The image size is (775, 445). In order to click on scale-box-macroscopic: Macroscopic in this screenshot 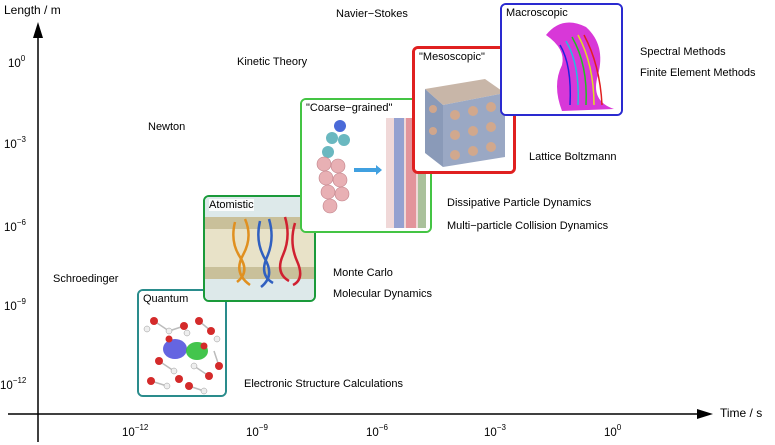, I will do `click(561, 59)`.